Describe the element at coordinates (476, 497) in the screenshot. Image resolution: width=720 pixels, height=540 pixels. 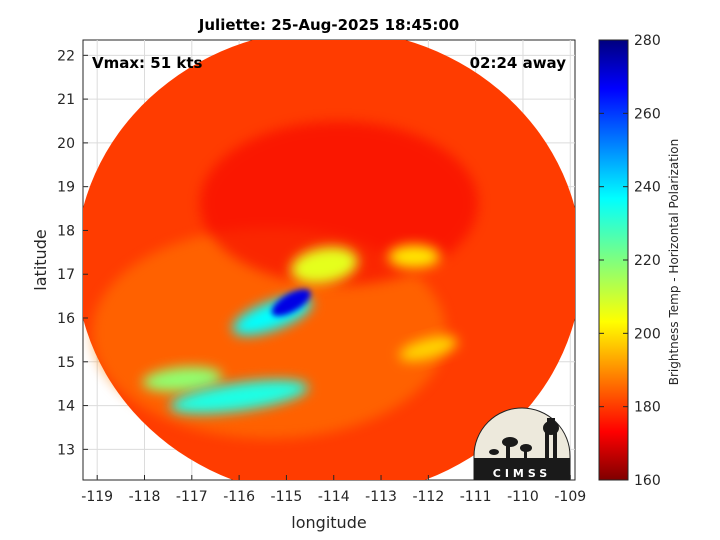
I see `x-tick-label: -111` at that location.